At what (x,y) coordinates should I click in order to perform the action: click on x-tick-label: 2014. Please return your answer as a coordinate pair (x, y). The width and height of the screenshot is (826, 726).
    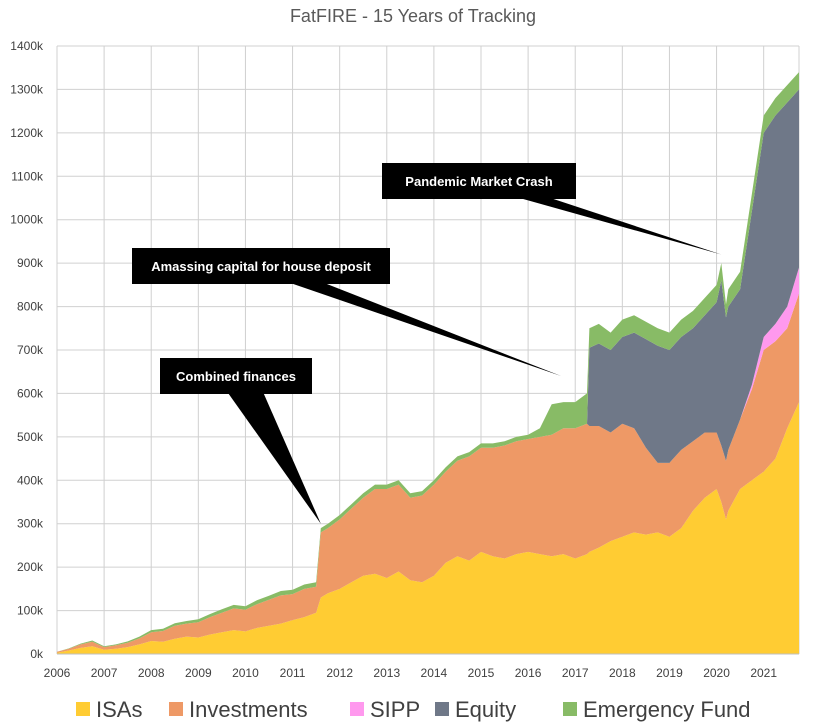
    Looking at the image, I should click on (434, 673).